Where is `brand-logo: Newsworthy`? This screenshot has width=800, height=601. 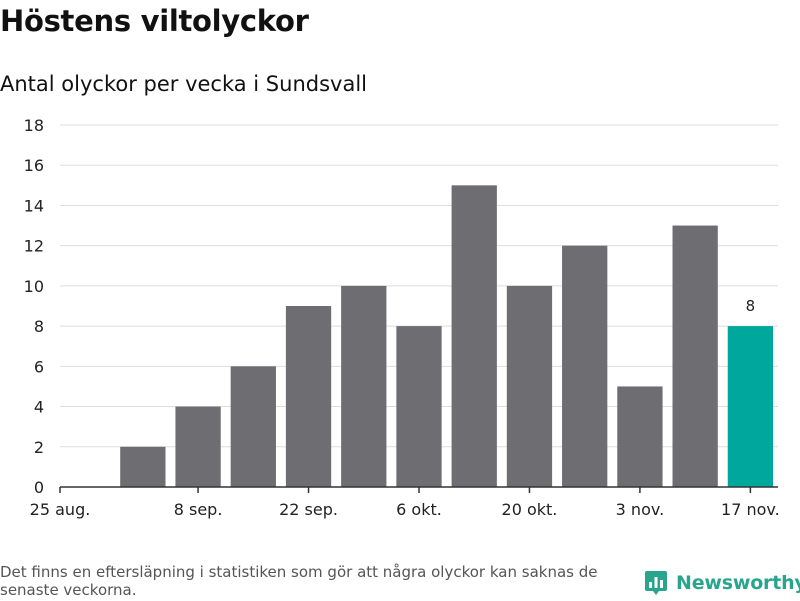
brand-logo: Newsworthy is located at coordinates (722, 583).